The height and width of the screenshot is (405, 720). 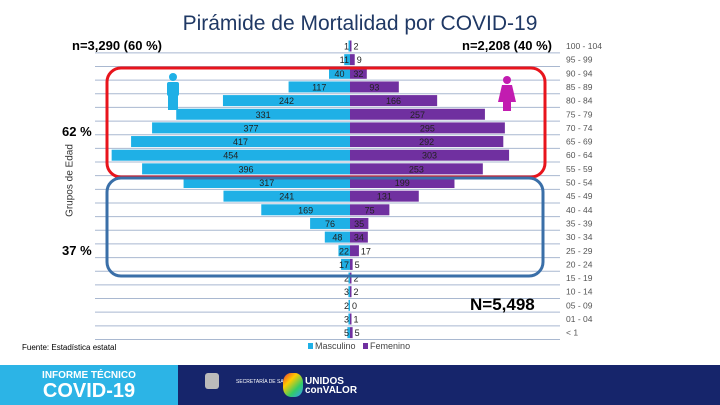 I want to click on age-tick-label: 60 - 64, so click(x=579, y=155).